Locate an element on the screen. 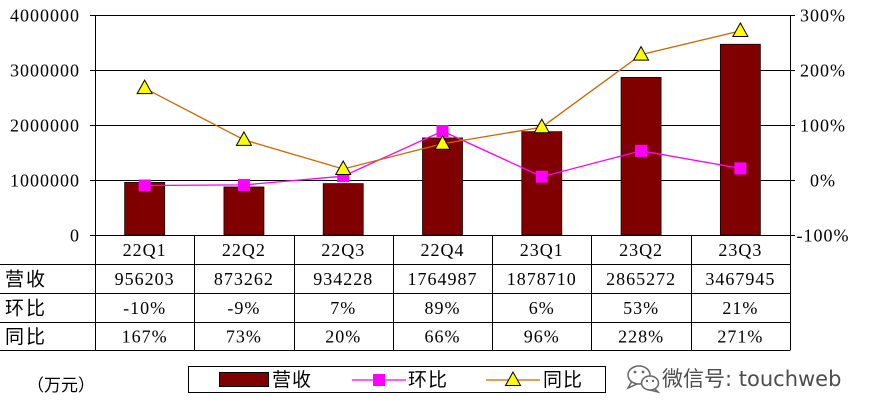 Image resolution: width=873 pixels, height=416 pixels. table-cell: 66% is located at coordinates (443, 337).